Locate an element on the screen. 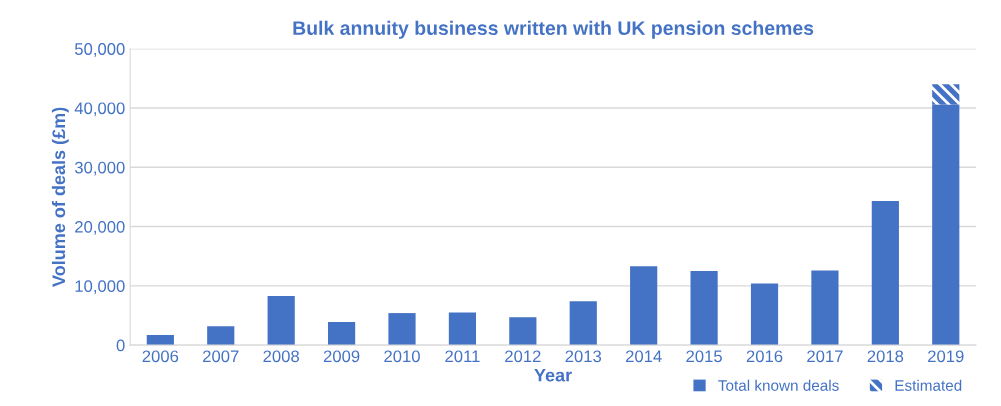  x-tick-label: 2015 is located at coordinates (704, 356).